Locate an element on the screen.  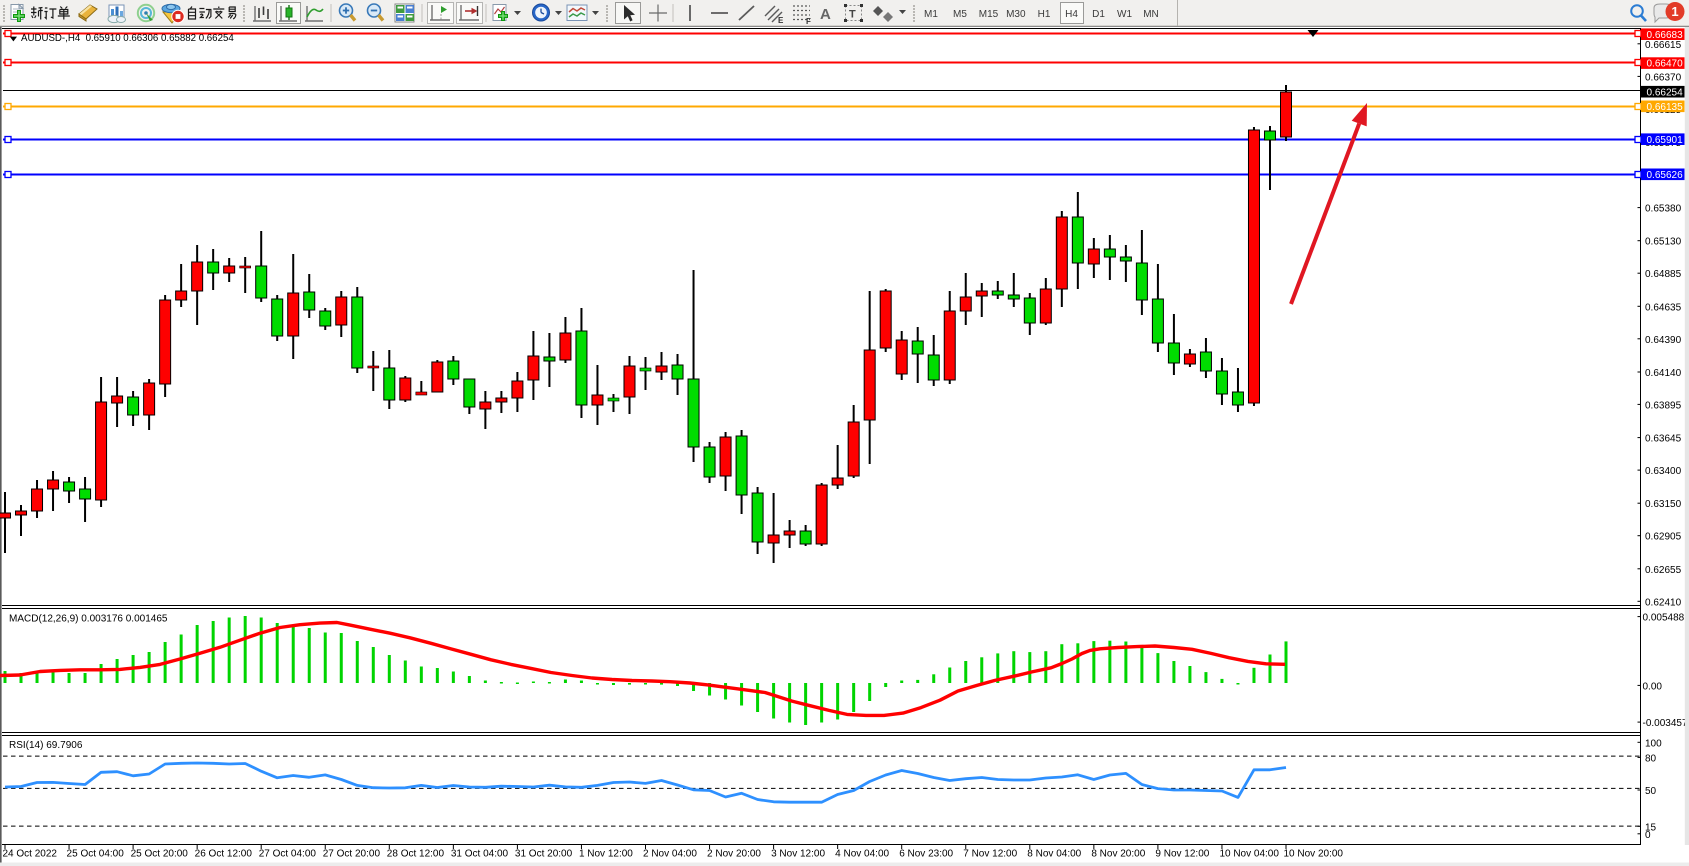
svg-text: 0.00 is located at coordinates (1653, 686).